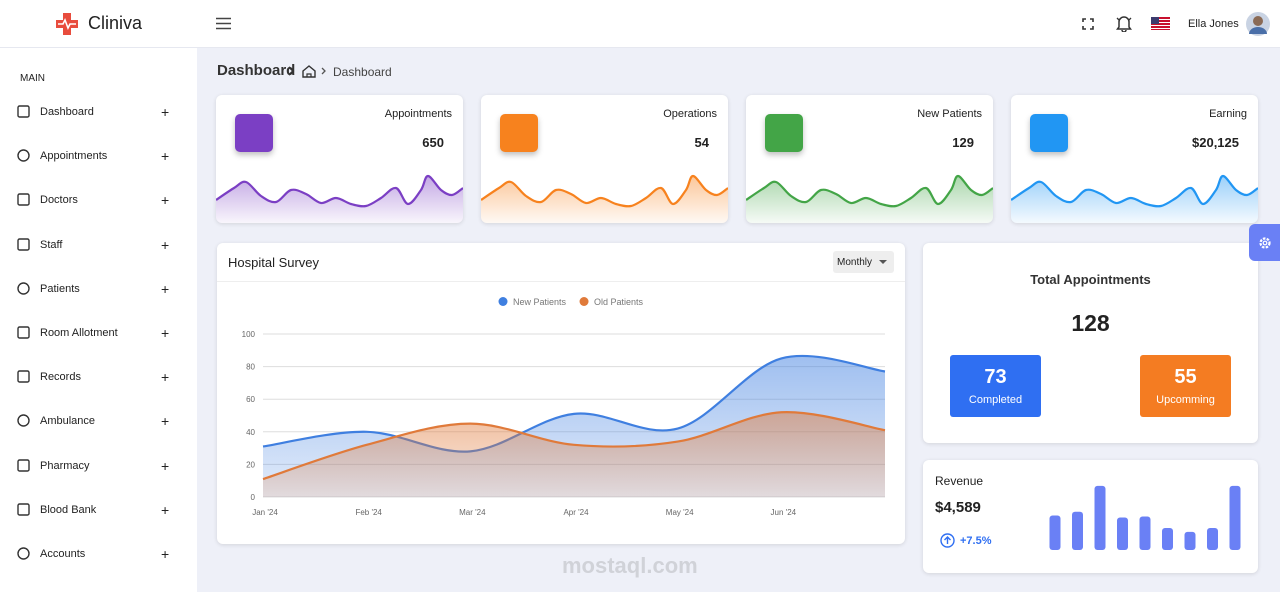 This screenshot has height=592, width=1280. Describe the element at coordinates (611, 302) in the screenshot. I see `legend-item: Old Patients` at that location.